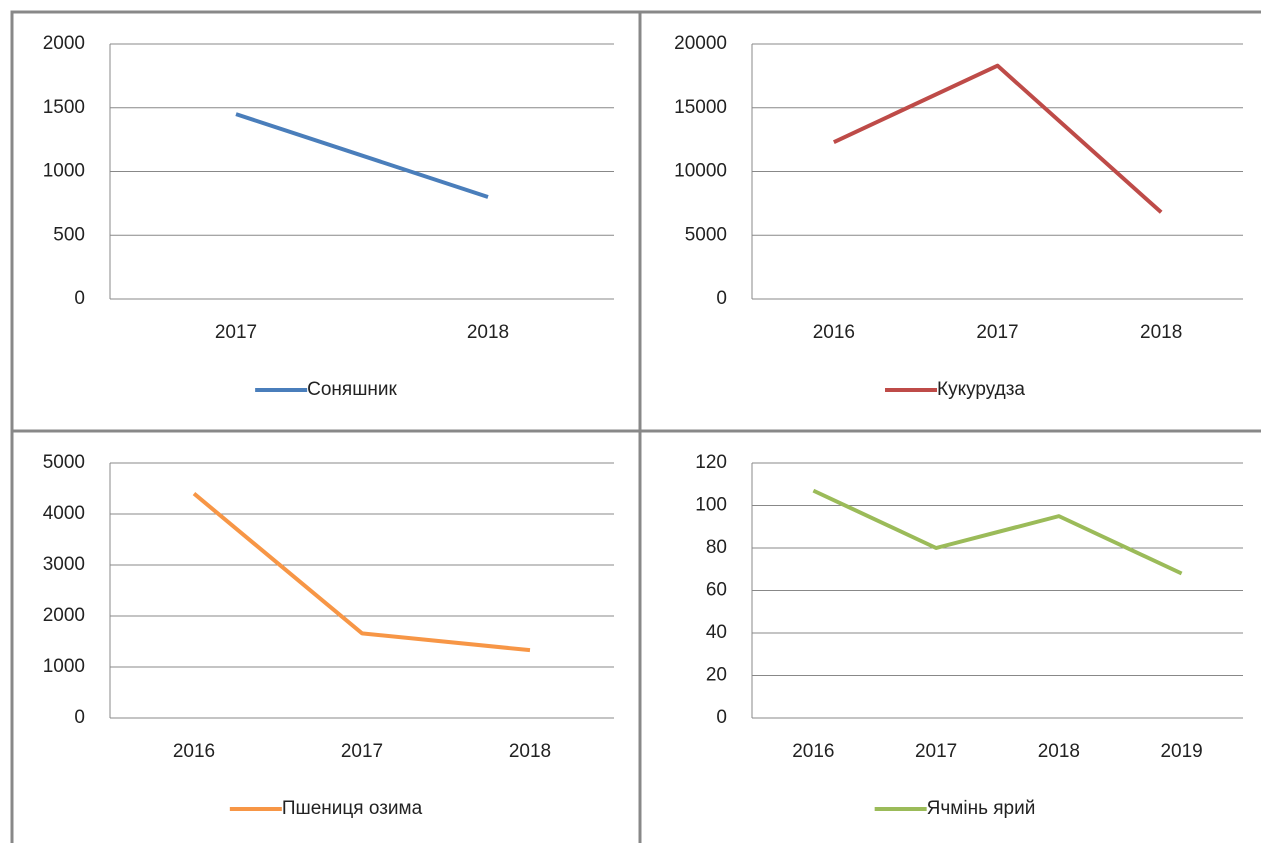 The width and height of the screenshot is (1261, 848). I want to click on legend-label: Пшениця озима, so click(352, 808).